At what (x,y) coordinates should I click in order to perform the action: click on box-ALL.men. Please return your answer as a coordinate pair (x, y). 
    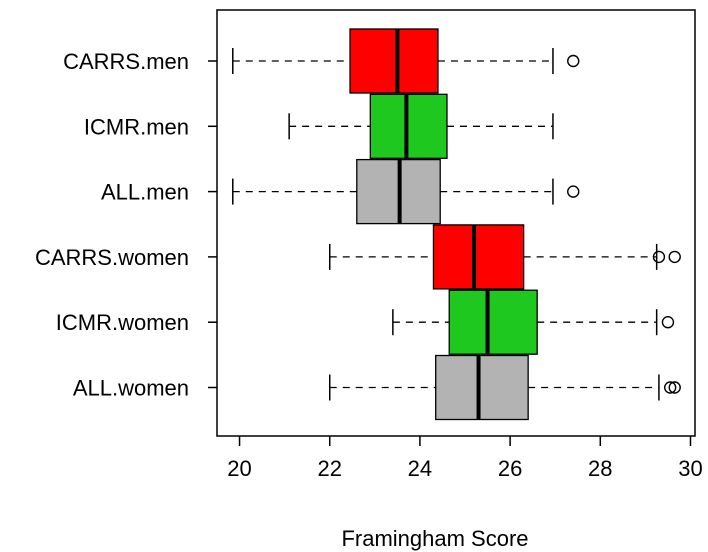
    Looking at the image, I should click on (406, 191).